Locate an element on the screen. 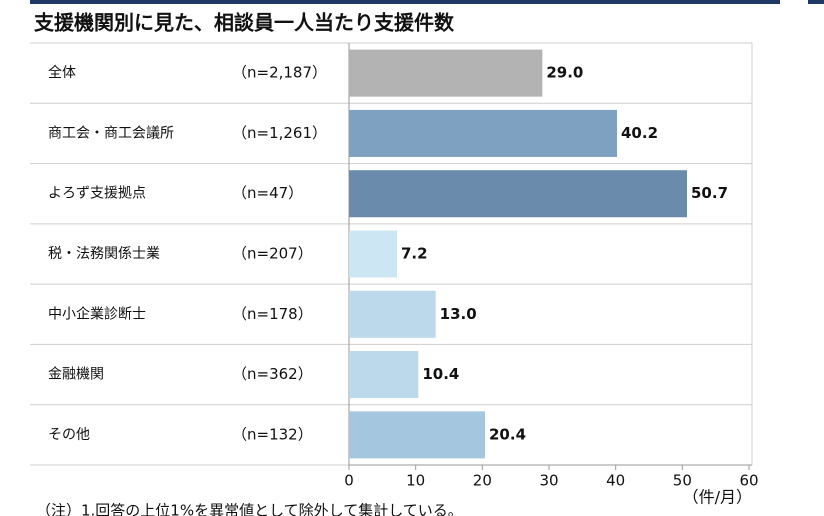 The height and width of the screenshot is (516, 824). x-tick-label: 20 is located at coordinates (482, 481).